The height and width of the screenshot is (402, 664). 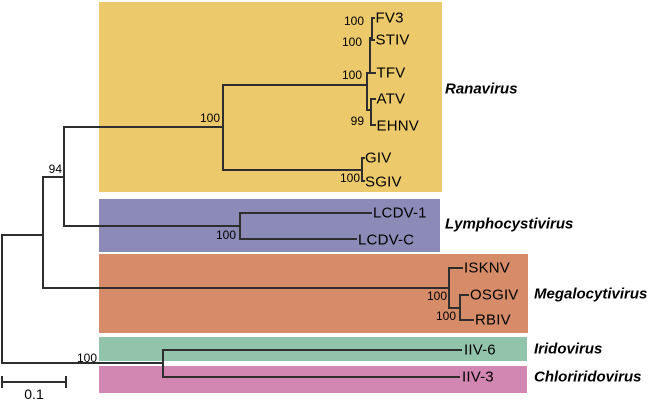 I want to click on tip-label-atv: ATV, so click(x=391, y=98).